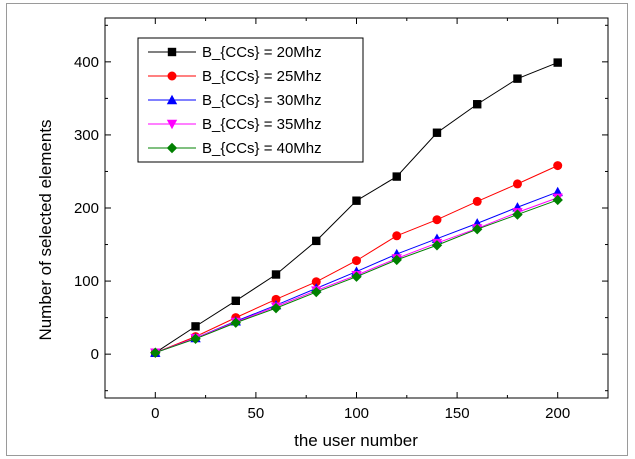 The image size is (635, 459). What do you see at coordinates (86, 208) in the screenshot?
I see `y-tick-label: 200` at bounding box center [86, 208].